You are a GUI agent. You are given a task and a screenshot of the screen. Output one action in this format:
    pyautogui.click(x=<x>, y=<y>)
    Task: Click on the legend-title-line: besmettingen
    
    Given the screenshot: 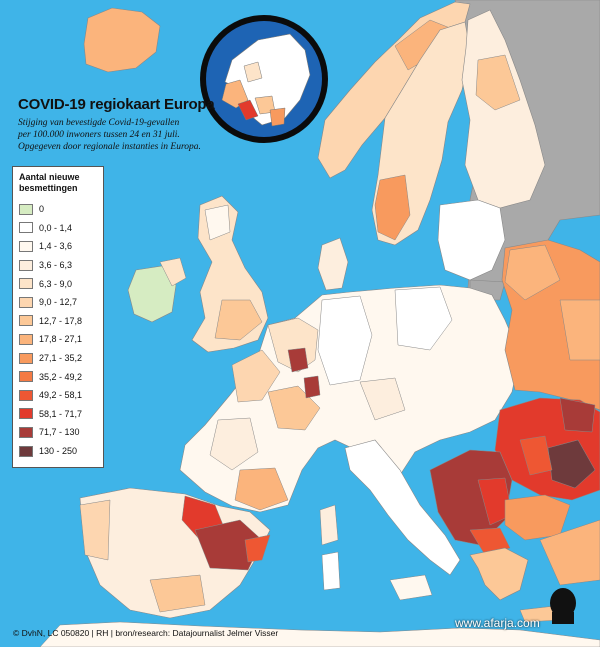 What is the action you would take?
    pyautogui.click(x=48, y=188)
    